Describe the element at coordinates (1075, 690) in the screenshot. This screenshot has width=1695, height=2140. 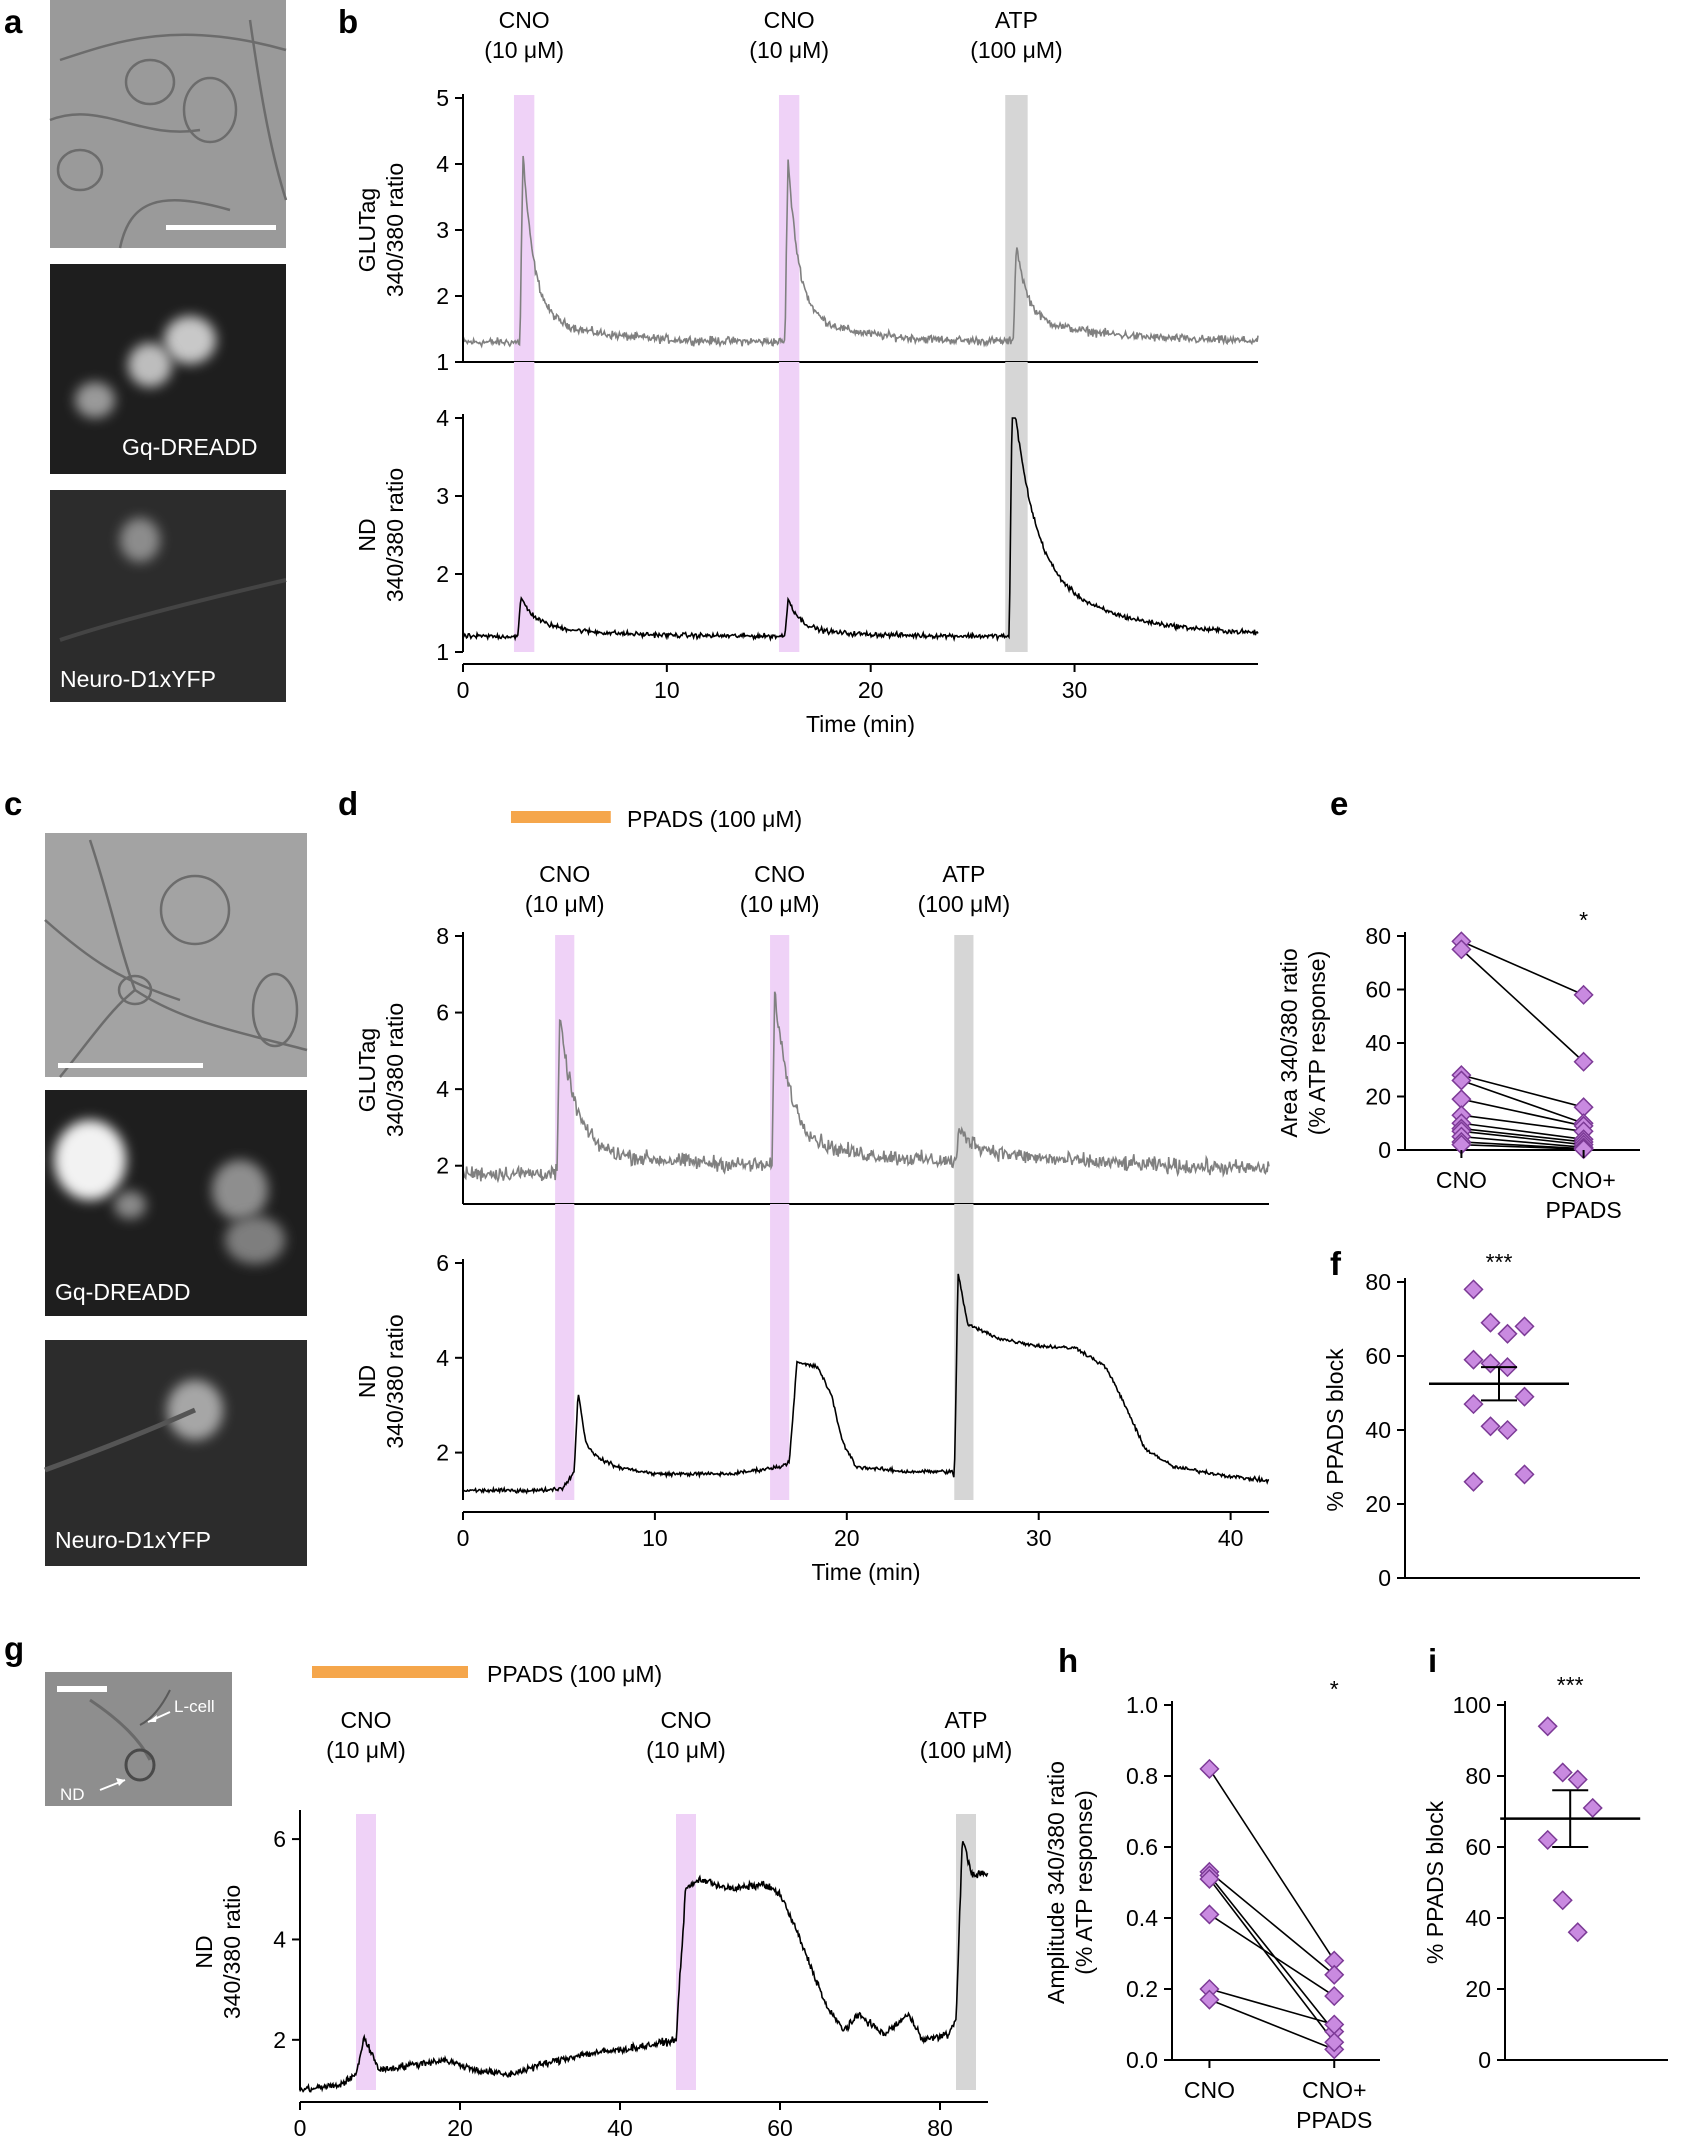
I see `b-nd-xtick-label: 30` at that location.